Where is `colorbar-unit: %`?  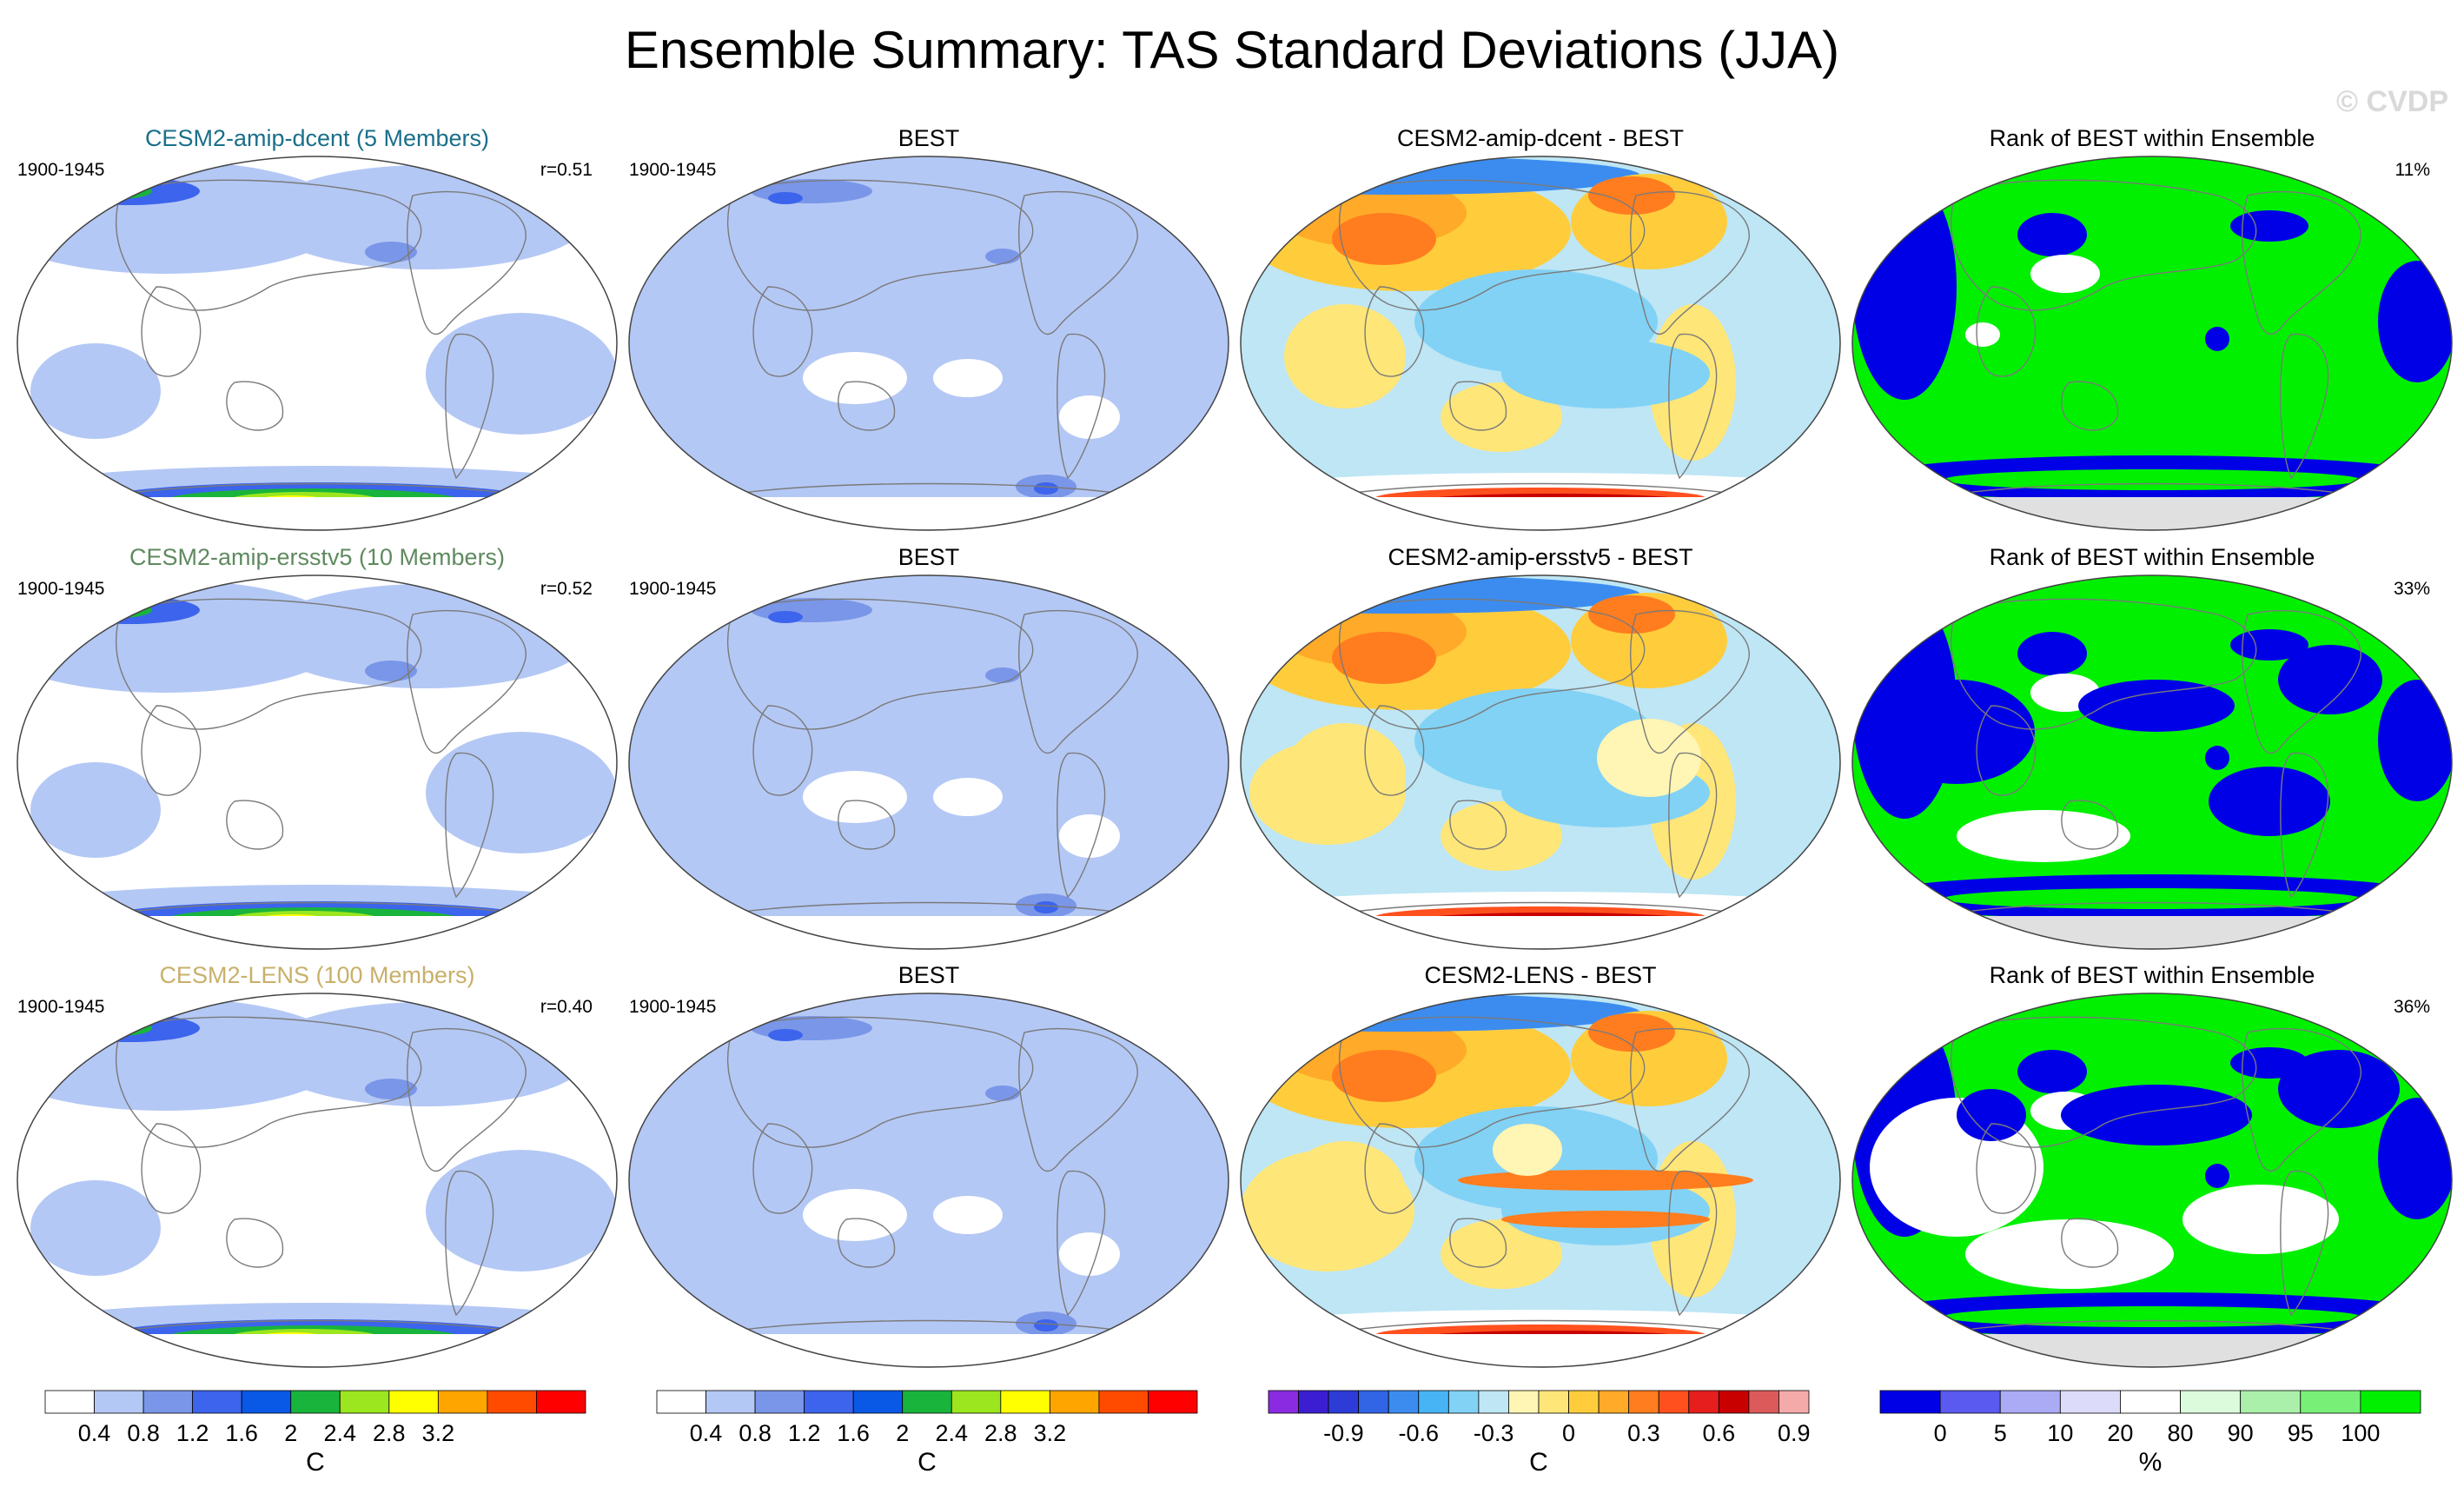
colorbar-unit: % is located at coordinates (2151, 1463).